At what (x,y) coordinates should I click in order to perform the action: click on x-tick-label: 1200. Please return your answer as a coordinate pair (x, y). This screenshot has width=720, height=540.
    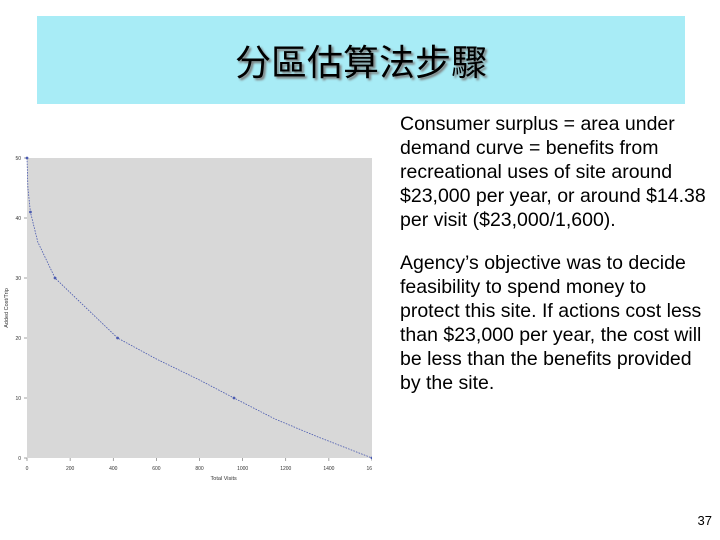
    Looking at the image, I should click on (285, 469).